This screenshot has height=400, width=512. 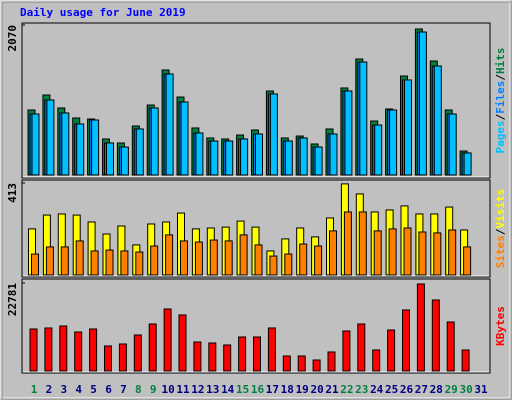 What do you see at coordinates (272, 389) in the screenshot?
I see `x-tick-label: 17` at bounding box center [272, 389].